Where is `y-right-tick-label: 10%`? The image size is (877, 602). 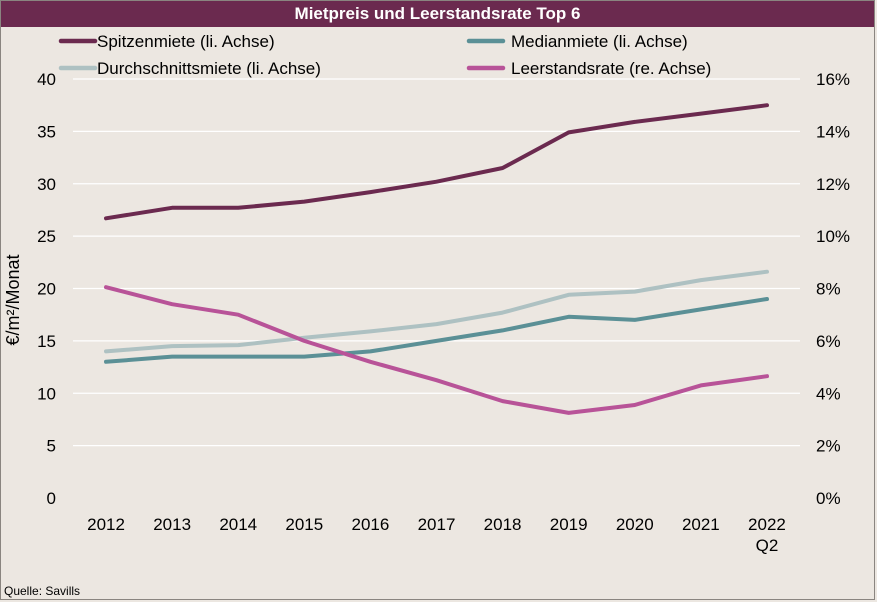
y-right-tick-label: 10% is located at coordinates (833, 236).